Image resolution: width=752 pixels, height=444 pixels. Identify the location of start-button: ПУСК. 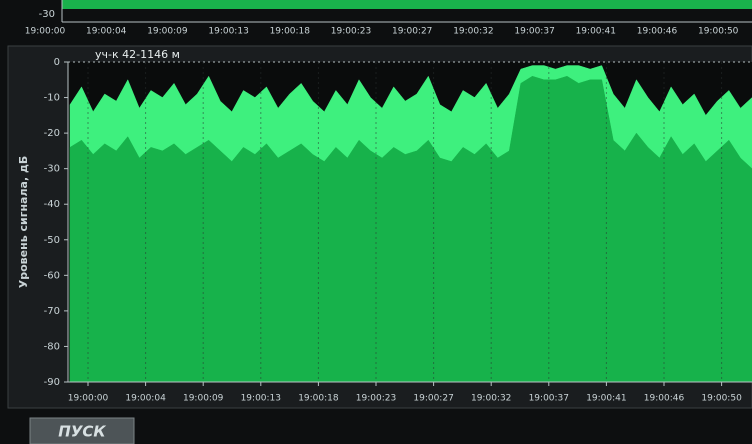
(82, 430).